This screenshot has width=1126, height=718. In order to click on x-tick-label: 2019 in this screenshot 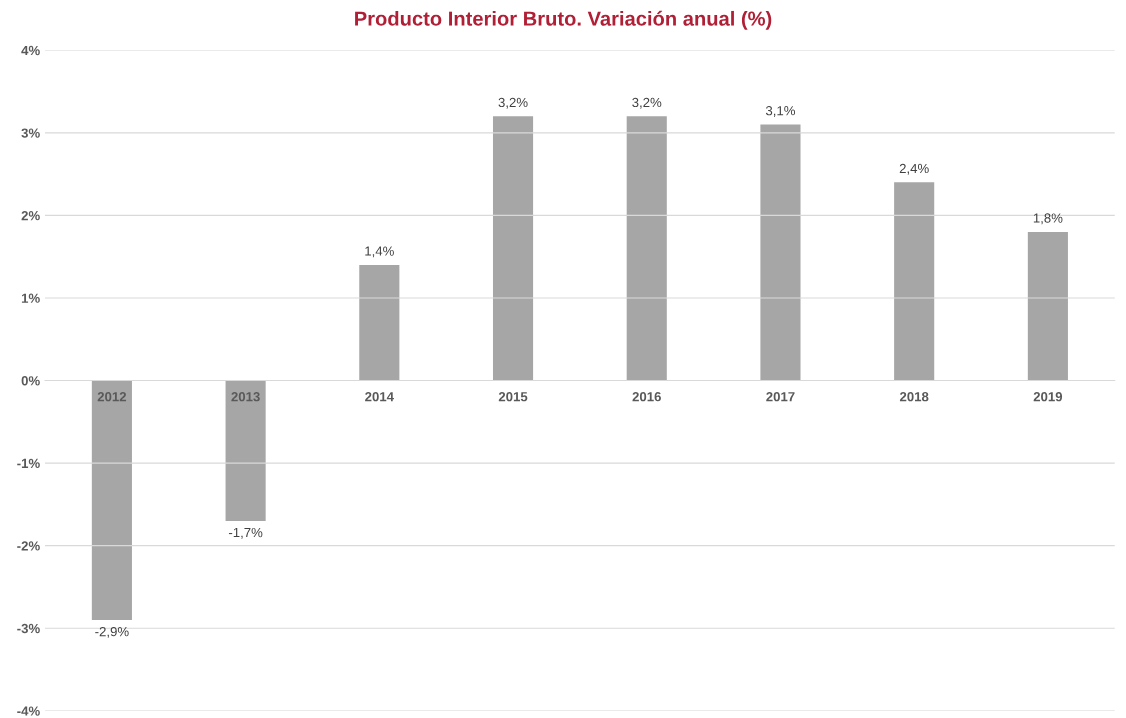, I will do `click(1048, 397)`.